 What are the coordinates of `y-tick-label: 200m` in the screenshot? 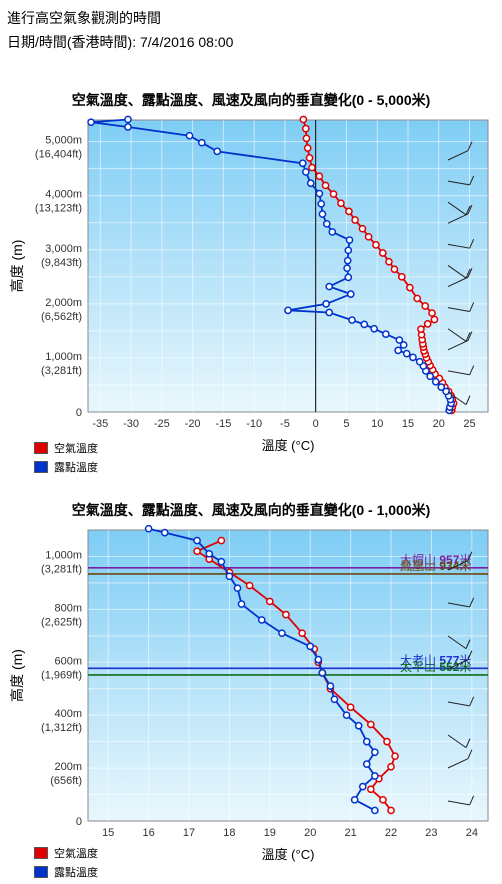 It's located at (68, 767).